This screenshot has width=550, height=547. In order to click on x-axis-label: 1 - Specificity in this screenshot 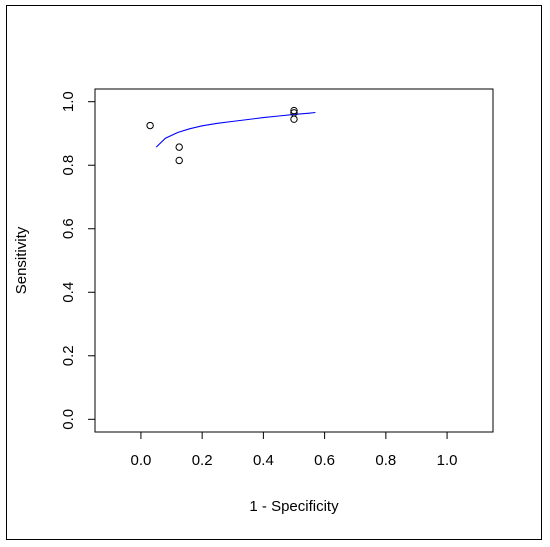, I will do `click(294, 506)`.